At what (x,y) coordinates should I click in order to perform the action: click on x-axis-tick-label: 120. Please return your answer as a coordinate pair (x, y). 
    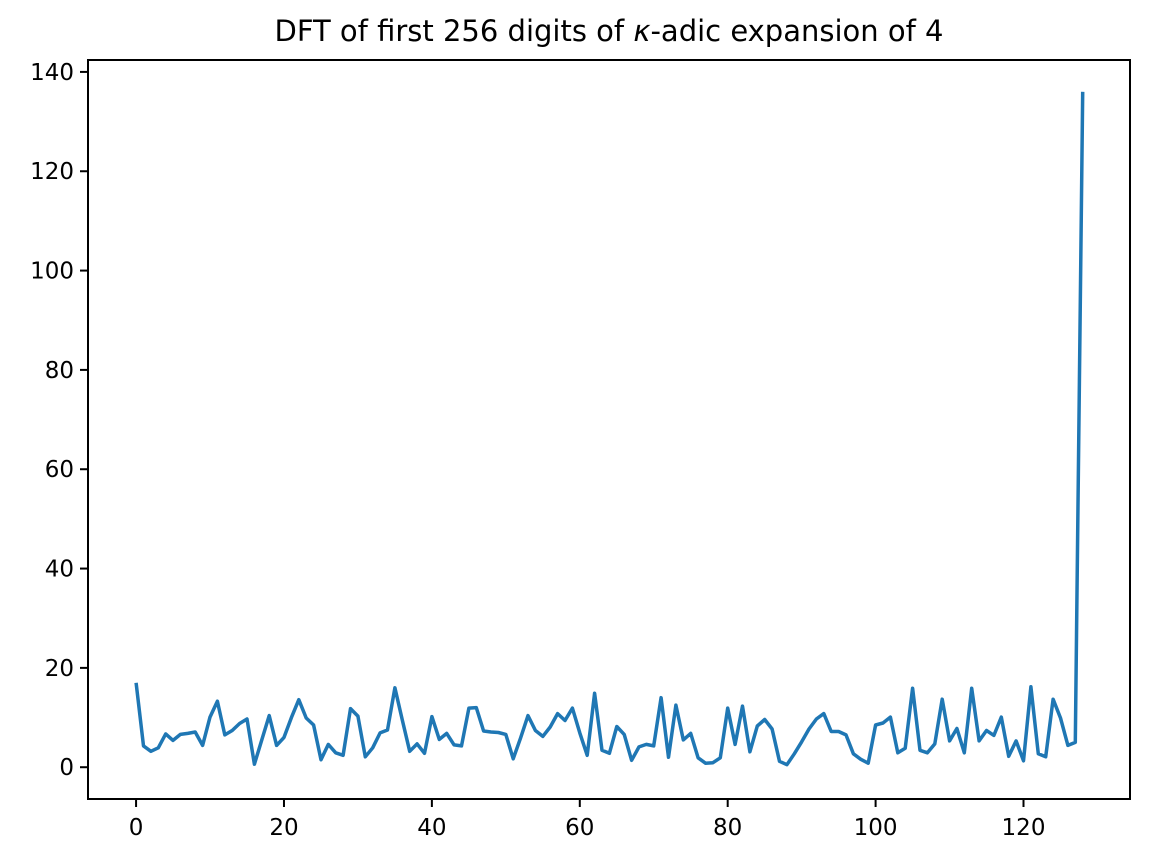
    Looking at the image, I should click on (1024, 828).